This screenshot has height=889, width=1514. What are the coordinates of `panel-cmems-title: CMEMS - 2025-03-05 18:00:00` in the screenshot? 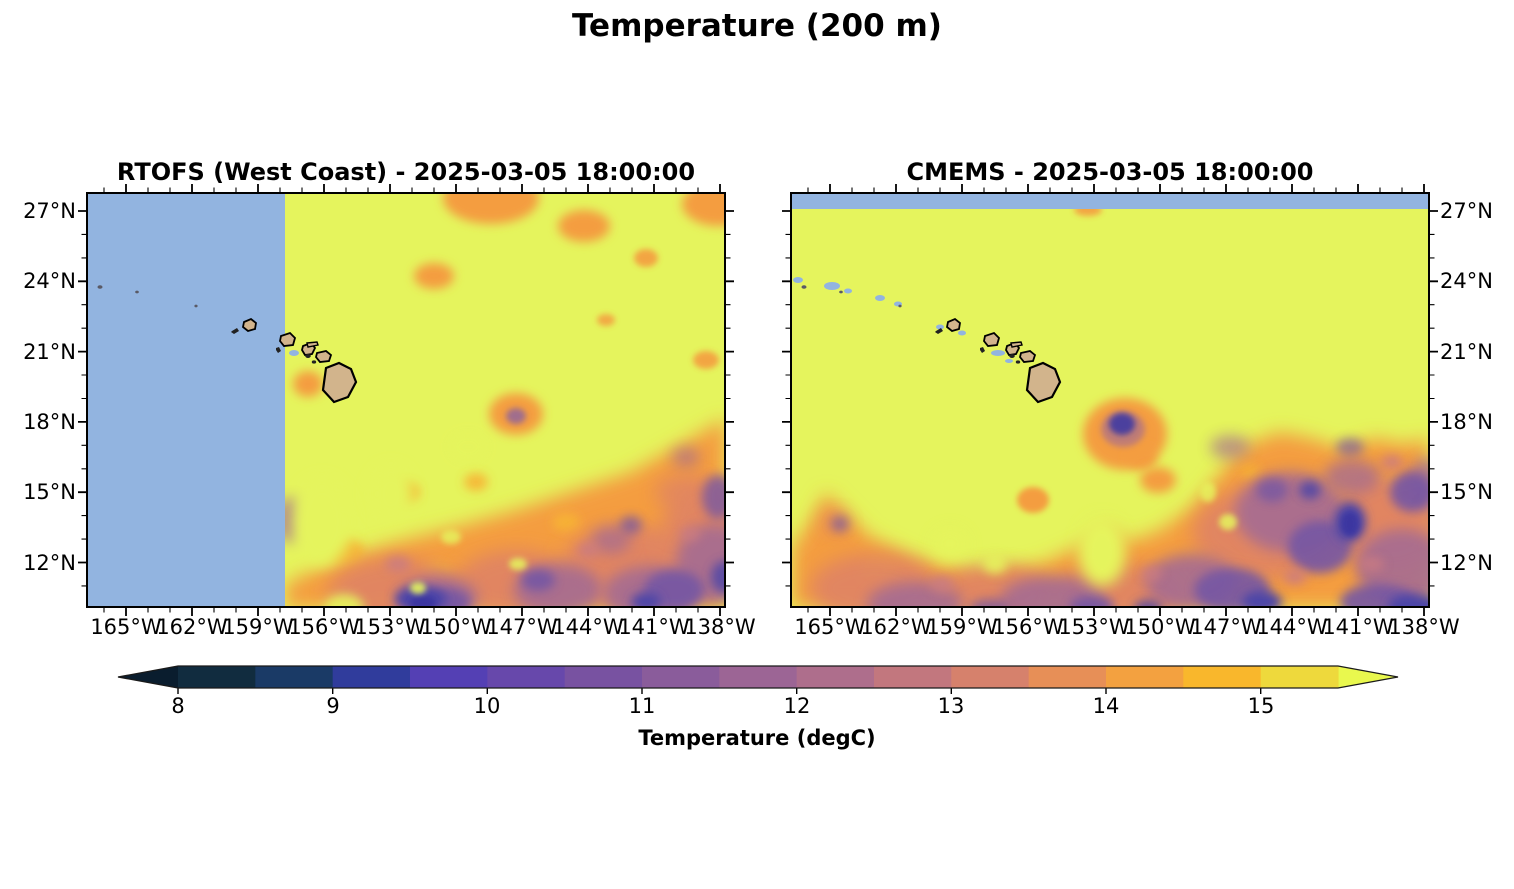 It's located at (1110, 172).